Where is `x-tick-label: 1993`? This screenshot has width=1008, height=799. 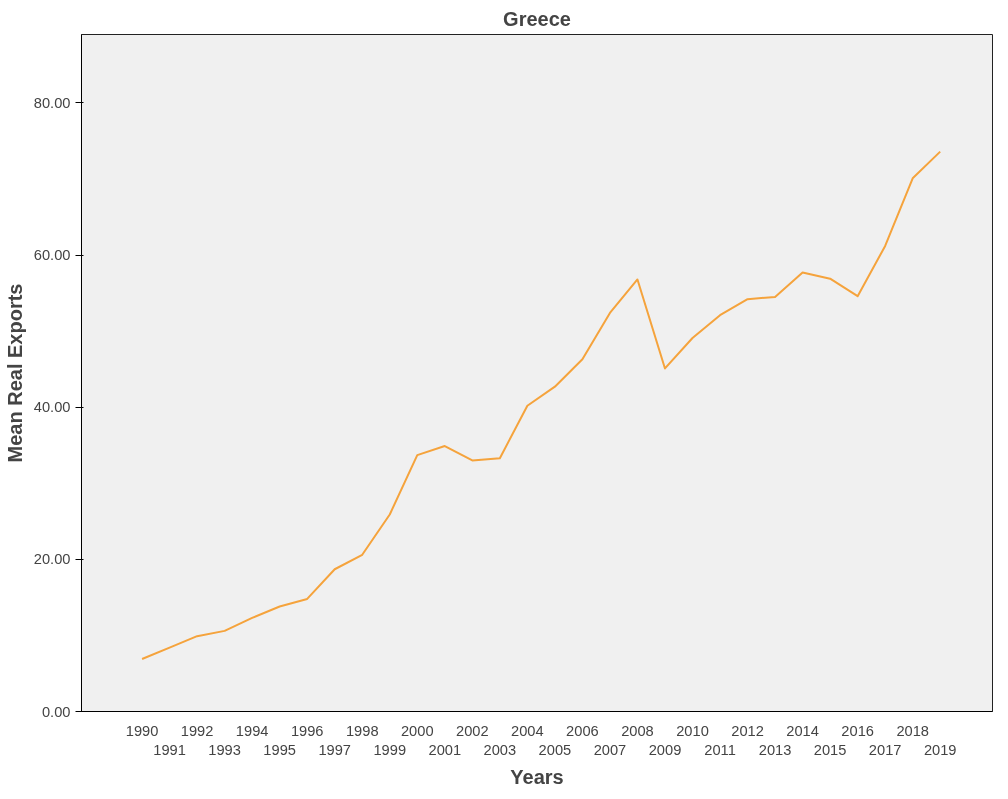 x-tick-label: 1993 is located at coordinates (224, 749).